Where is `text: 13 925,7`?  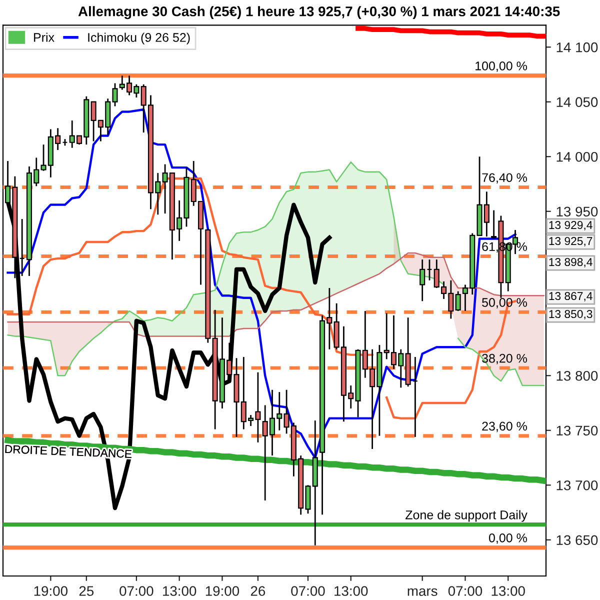
text: 13 925,7 is located at coordinates (570, 241).